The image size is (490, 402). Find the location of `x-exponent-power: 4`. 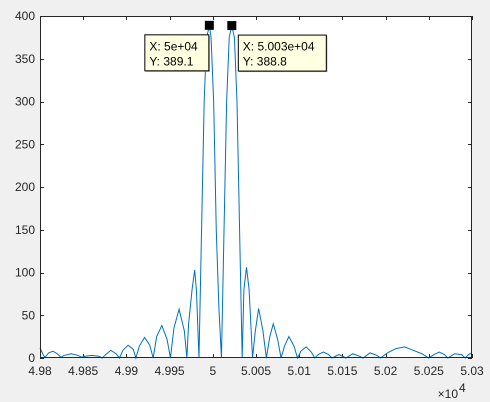

x-exponent-power: 4 is located at coordinates (462, 388).